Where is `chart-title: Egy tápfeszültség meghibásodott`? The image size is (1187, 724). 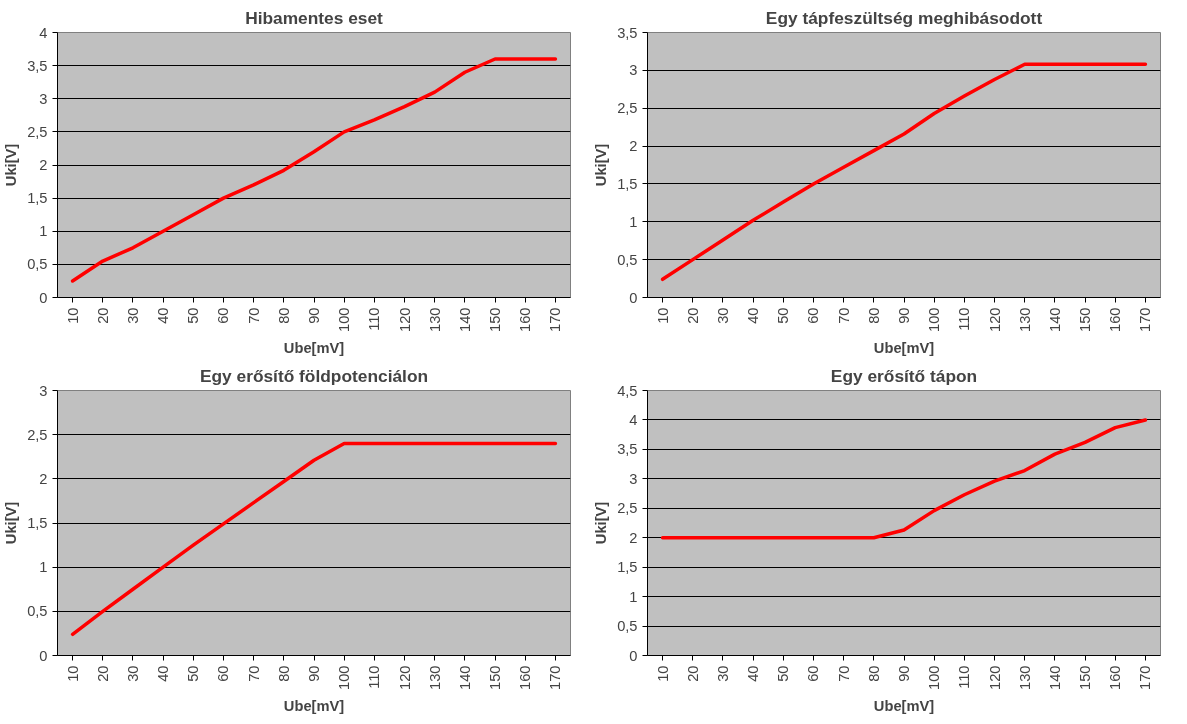
chart-title: Egy tápfeszültség meghibásodott is located at coordinates (904, 17).